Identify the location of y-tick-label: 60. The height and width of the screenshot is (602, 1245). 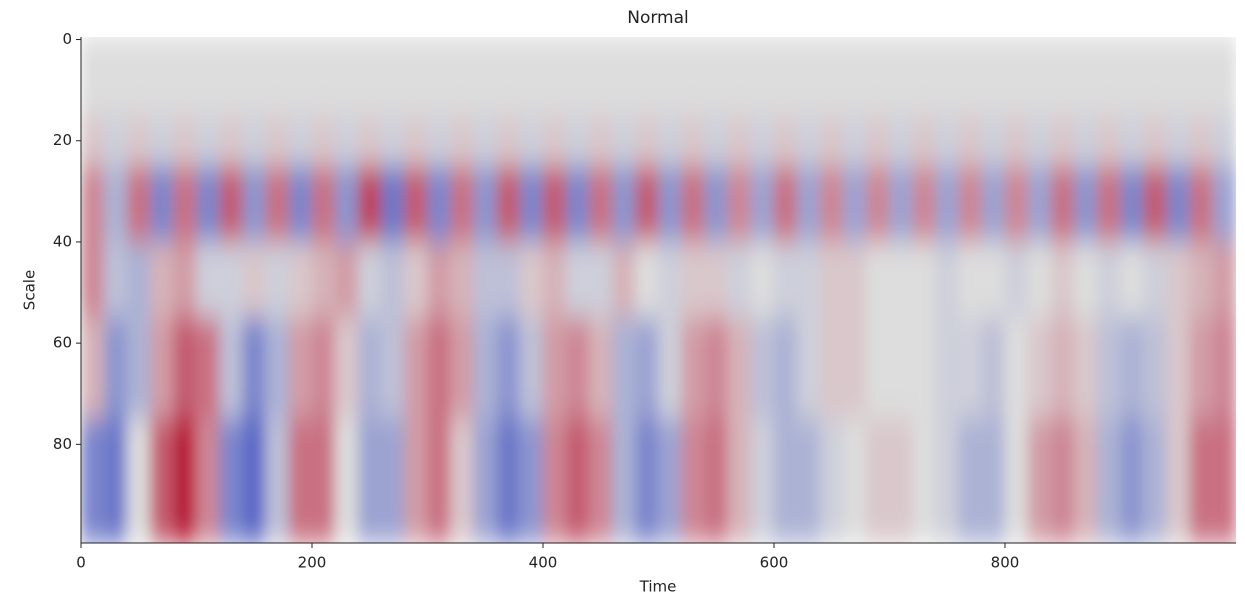
(62, 343).